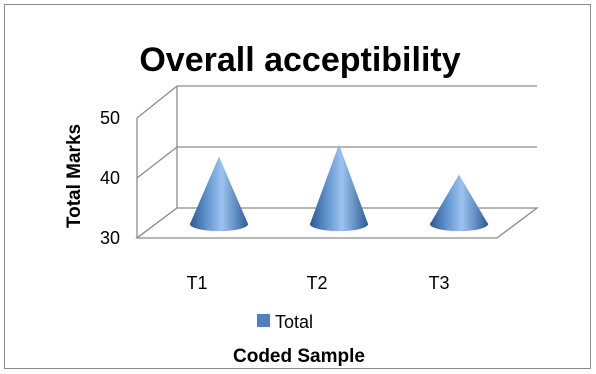  What do you see at coordinates (299, 356) in the screenshot?
I see `x-axis-label: Coded Sample` at bounding box center [299, 356].